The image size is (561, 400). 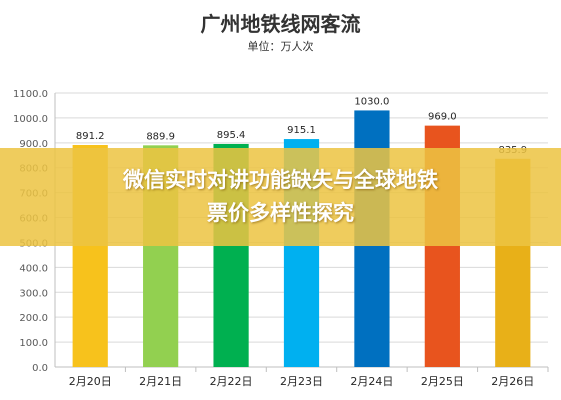 I want to click on bar-value-label: 895.4, so click(x=231, y=135).